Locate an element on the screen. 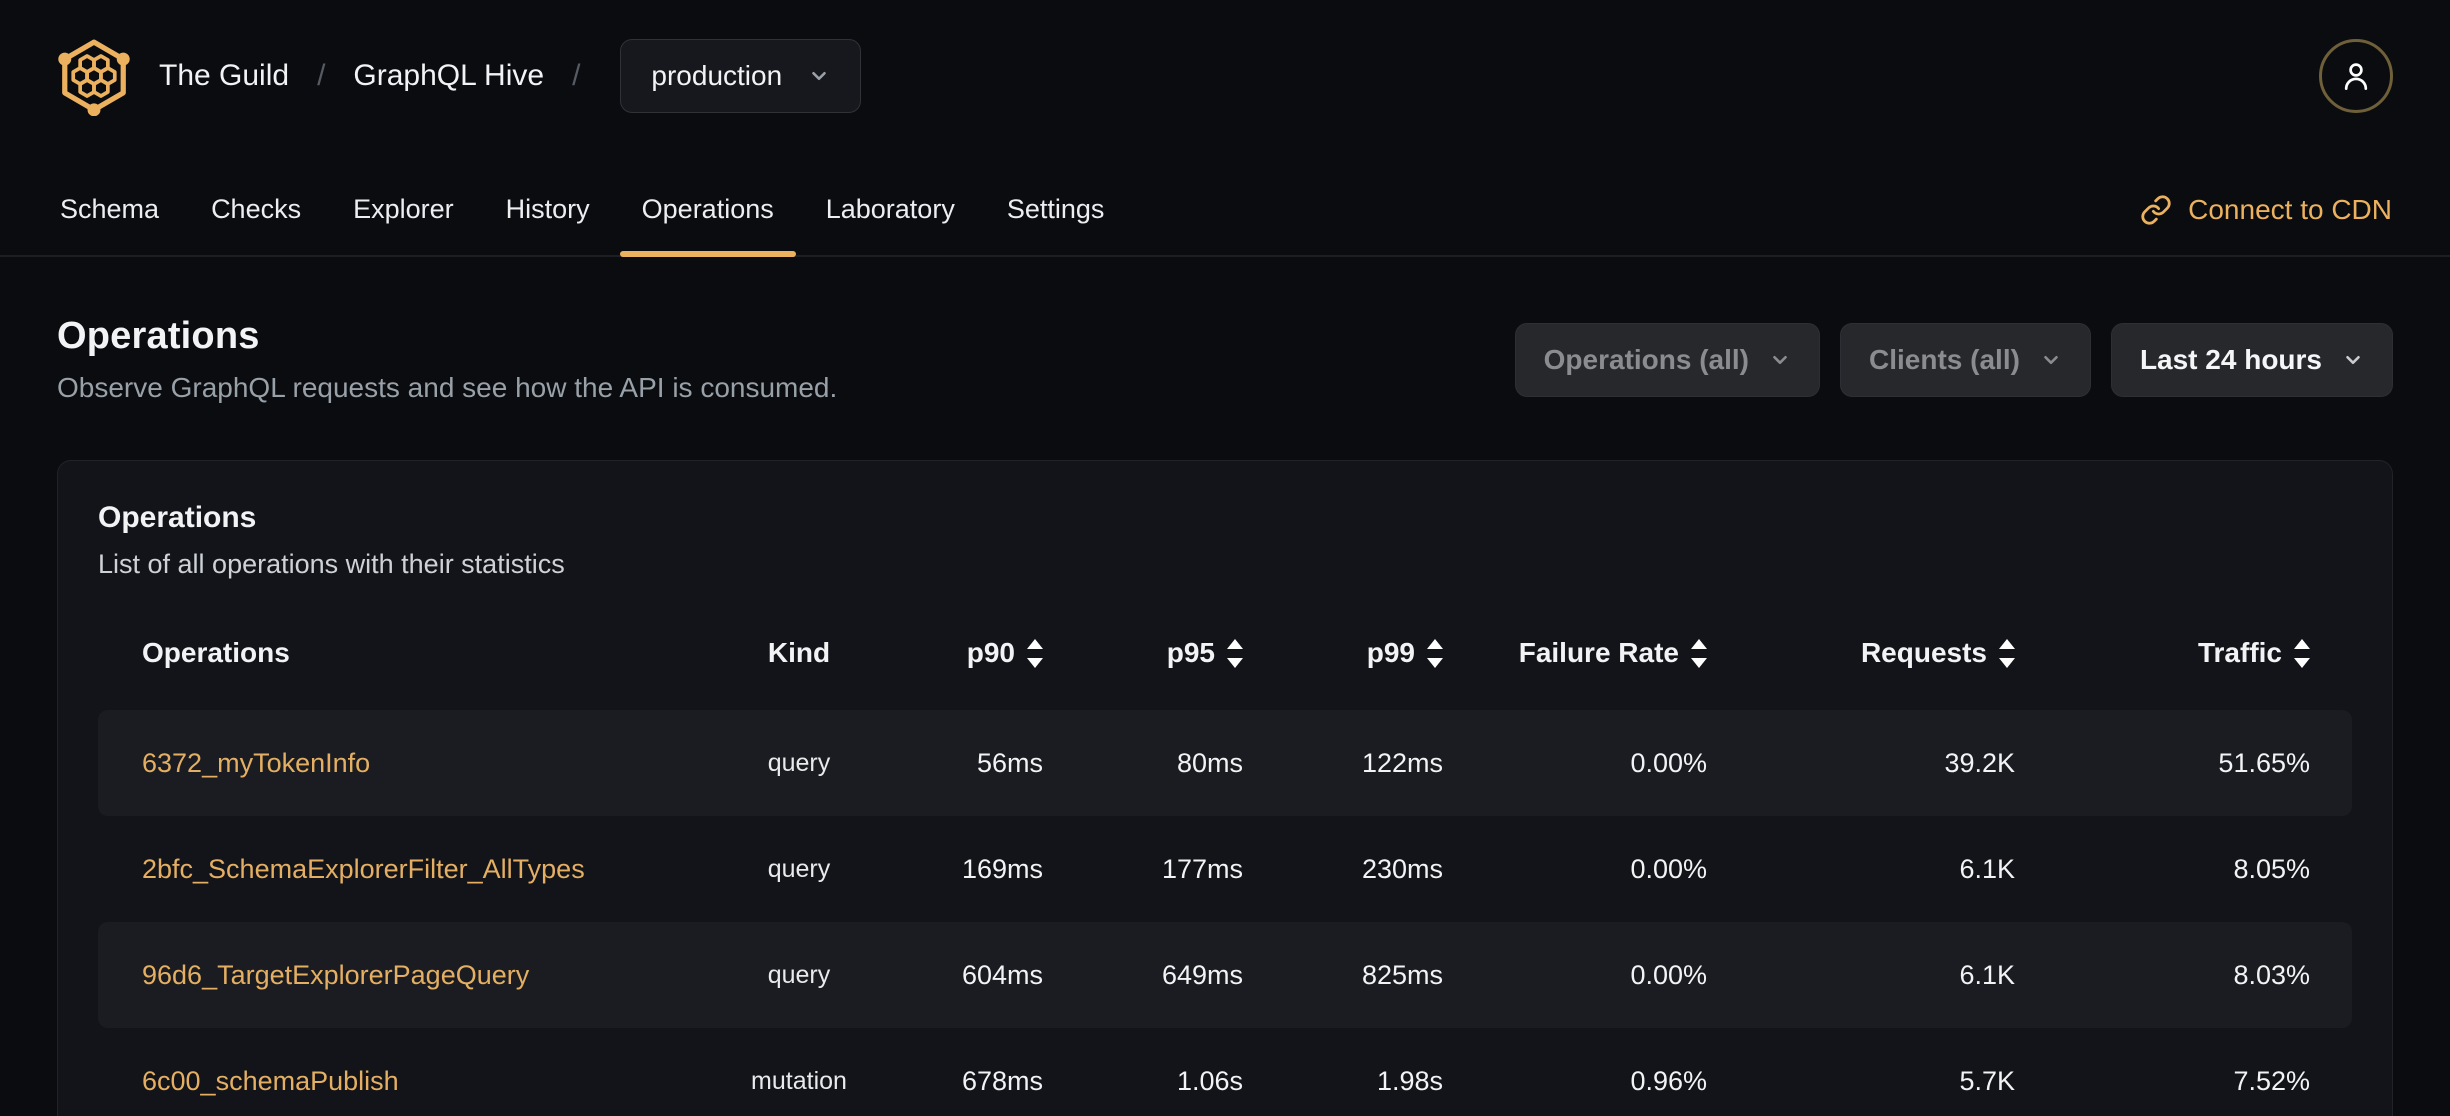 This screenshot has height=1116, width=2450. cell-requests: 39.2K is located at coordinates (1979, 762).